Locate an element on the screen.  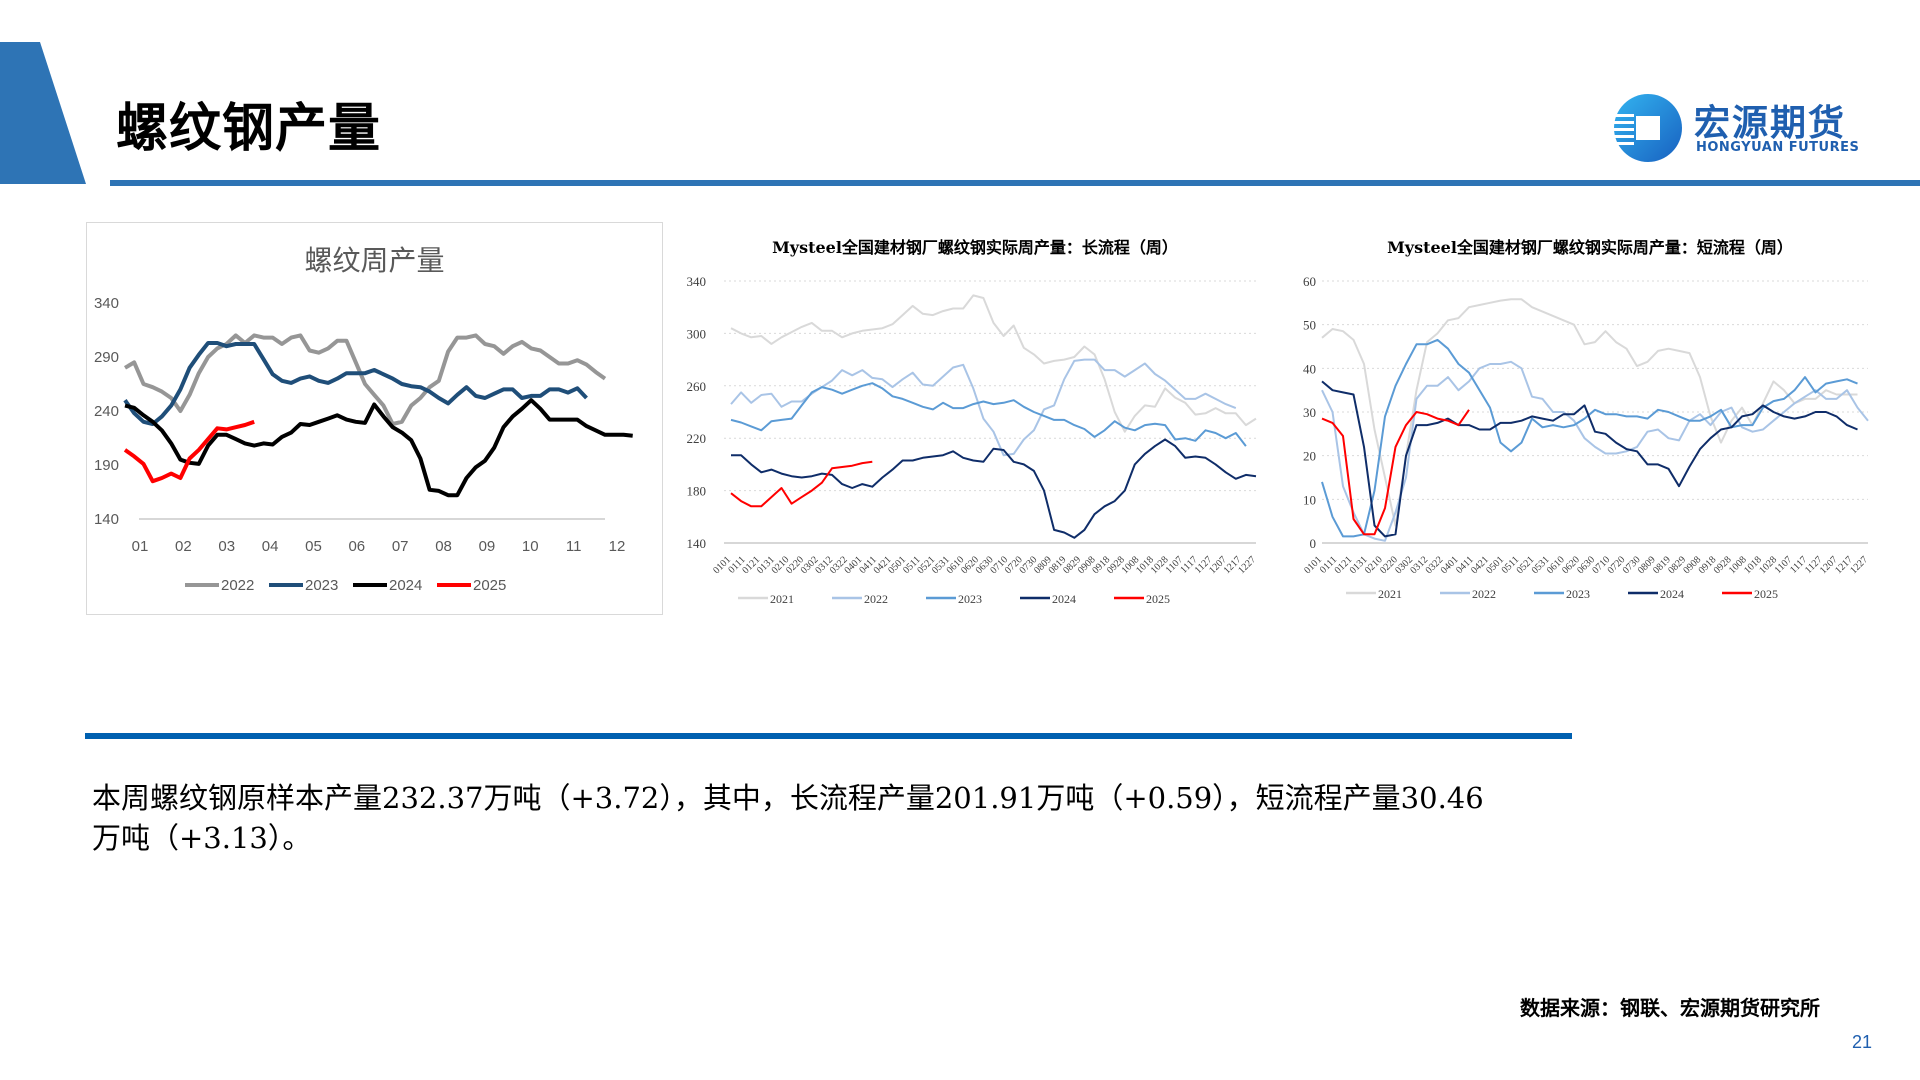
x-tick-label: 10 is located at coordinates (530, 546).